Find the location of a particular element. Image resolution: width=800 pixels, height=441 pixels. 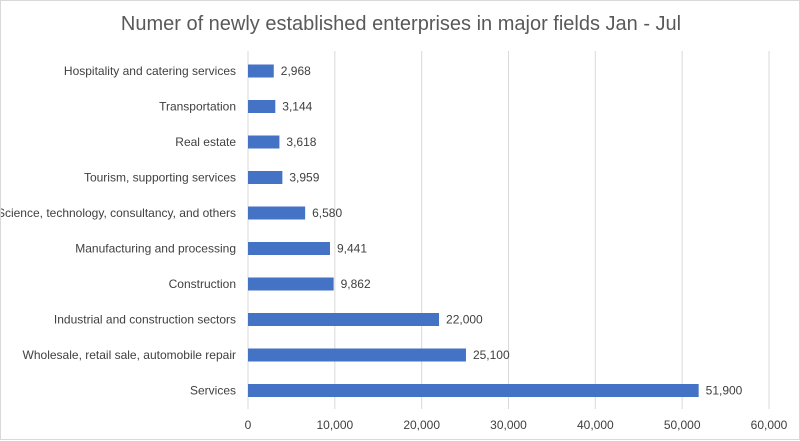

category-label: Construction is located at coordinates (202, 284).